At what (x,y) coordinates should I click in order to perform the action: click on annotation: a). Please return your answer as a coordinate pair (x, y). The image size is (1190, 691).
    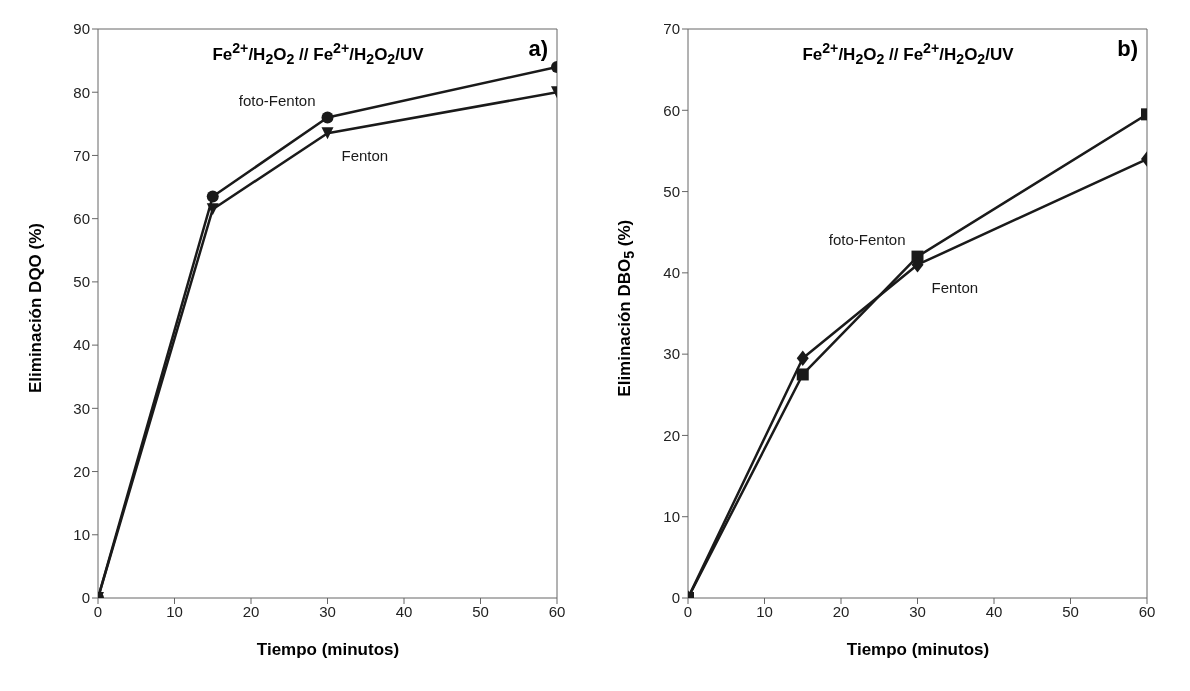
    Looking at the image, I should click on (538, 49).